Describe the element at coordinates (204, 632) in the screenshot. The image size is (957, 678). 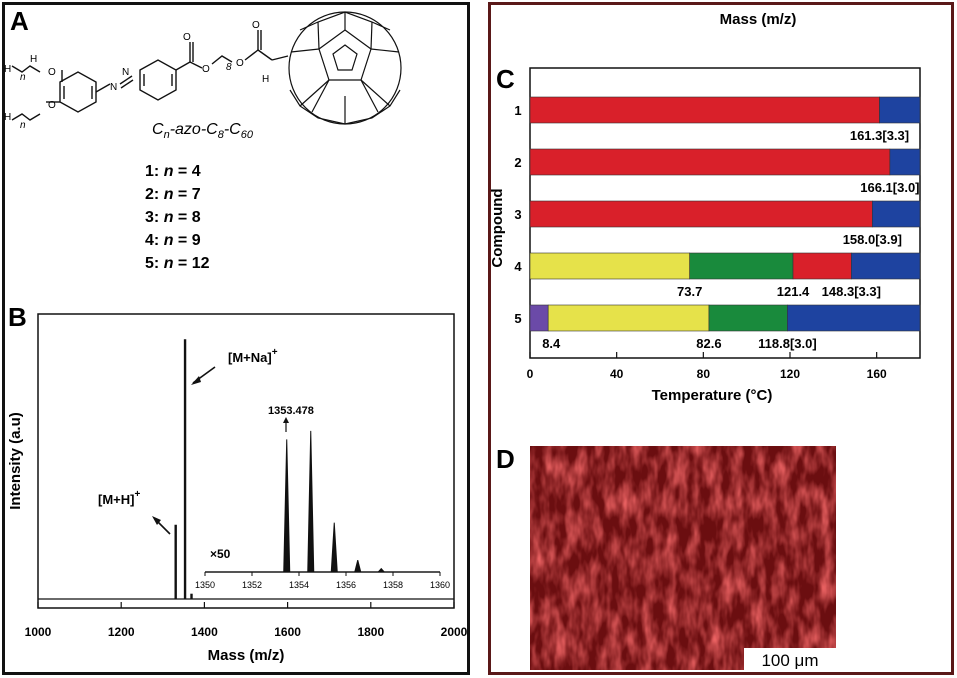
I see `ms-tick-label: 1400` at that location.